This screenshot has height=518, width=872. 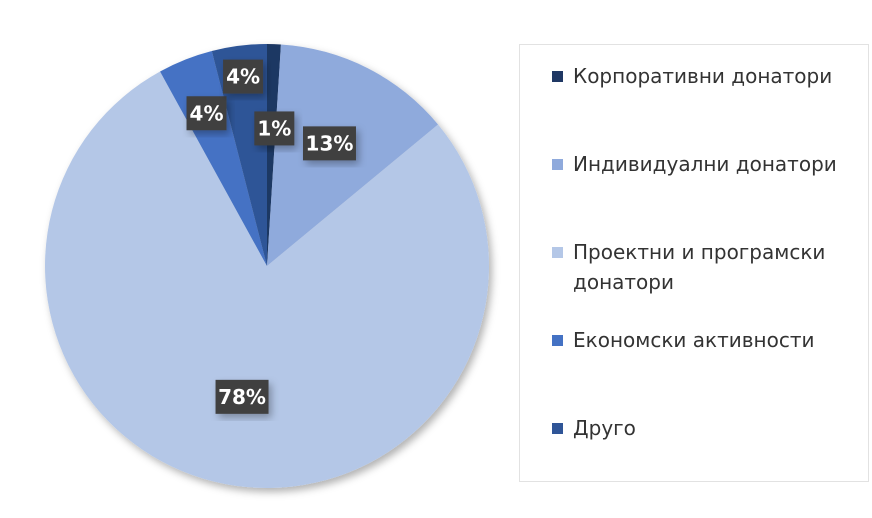 I want to click on data-label-other: 4%, so click(x=243, y=76).